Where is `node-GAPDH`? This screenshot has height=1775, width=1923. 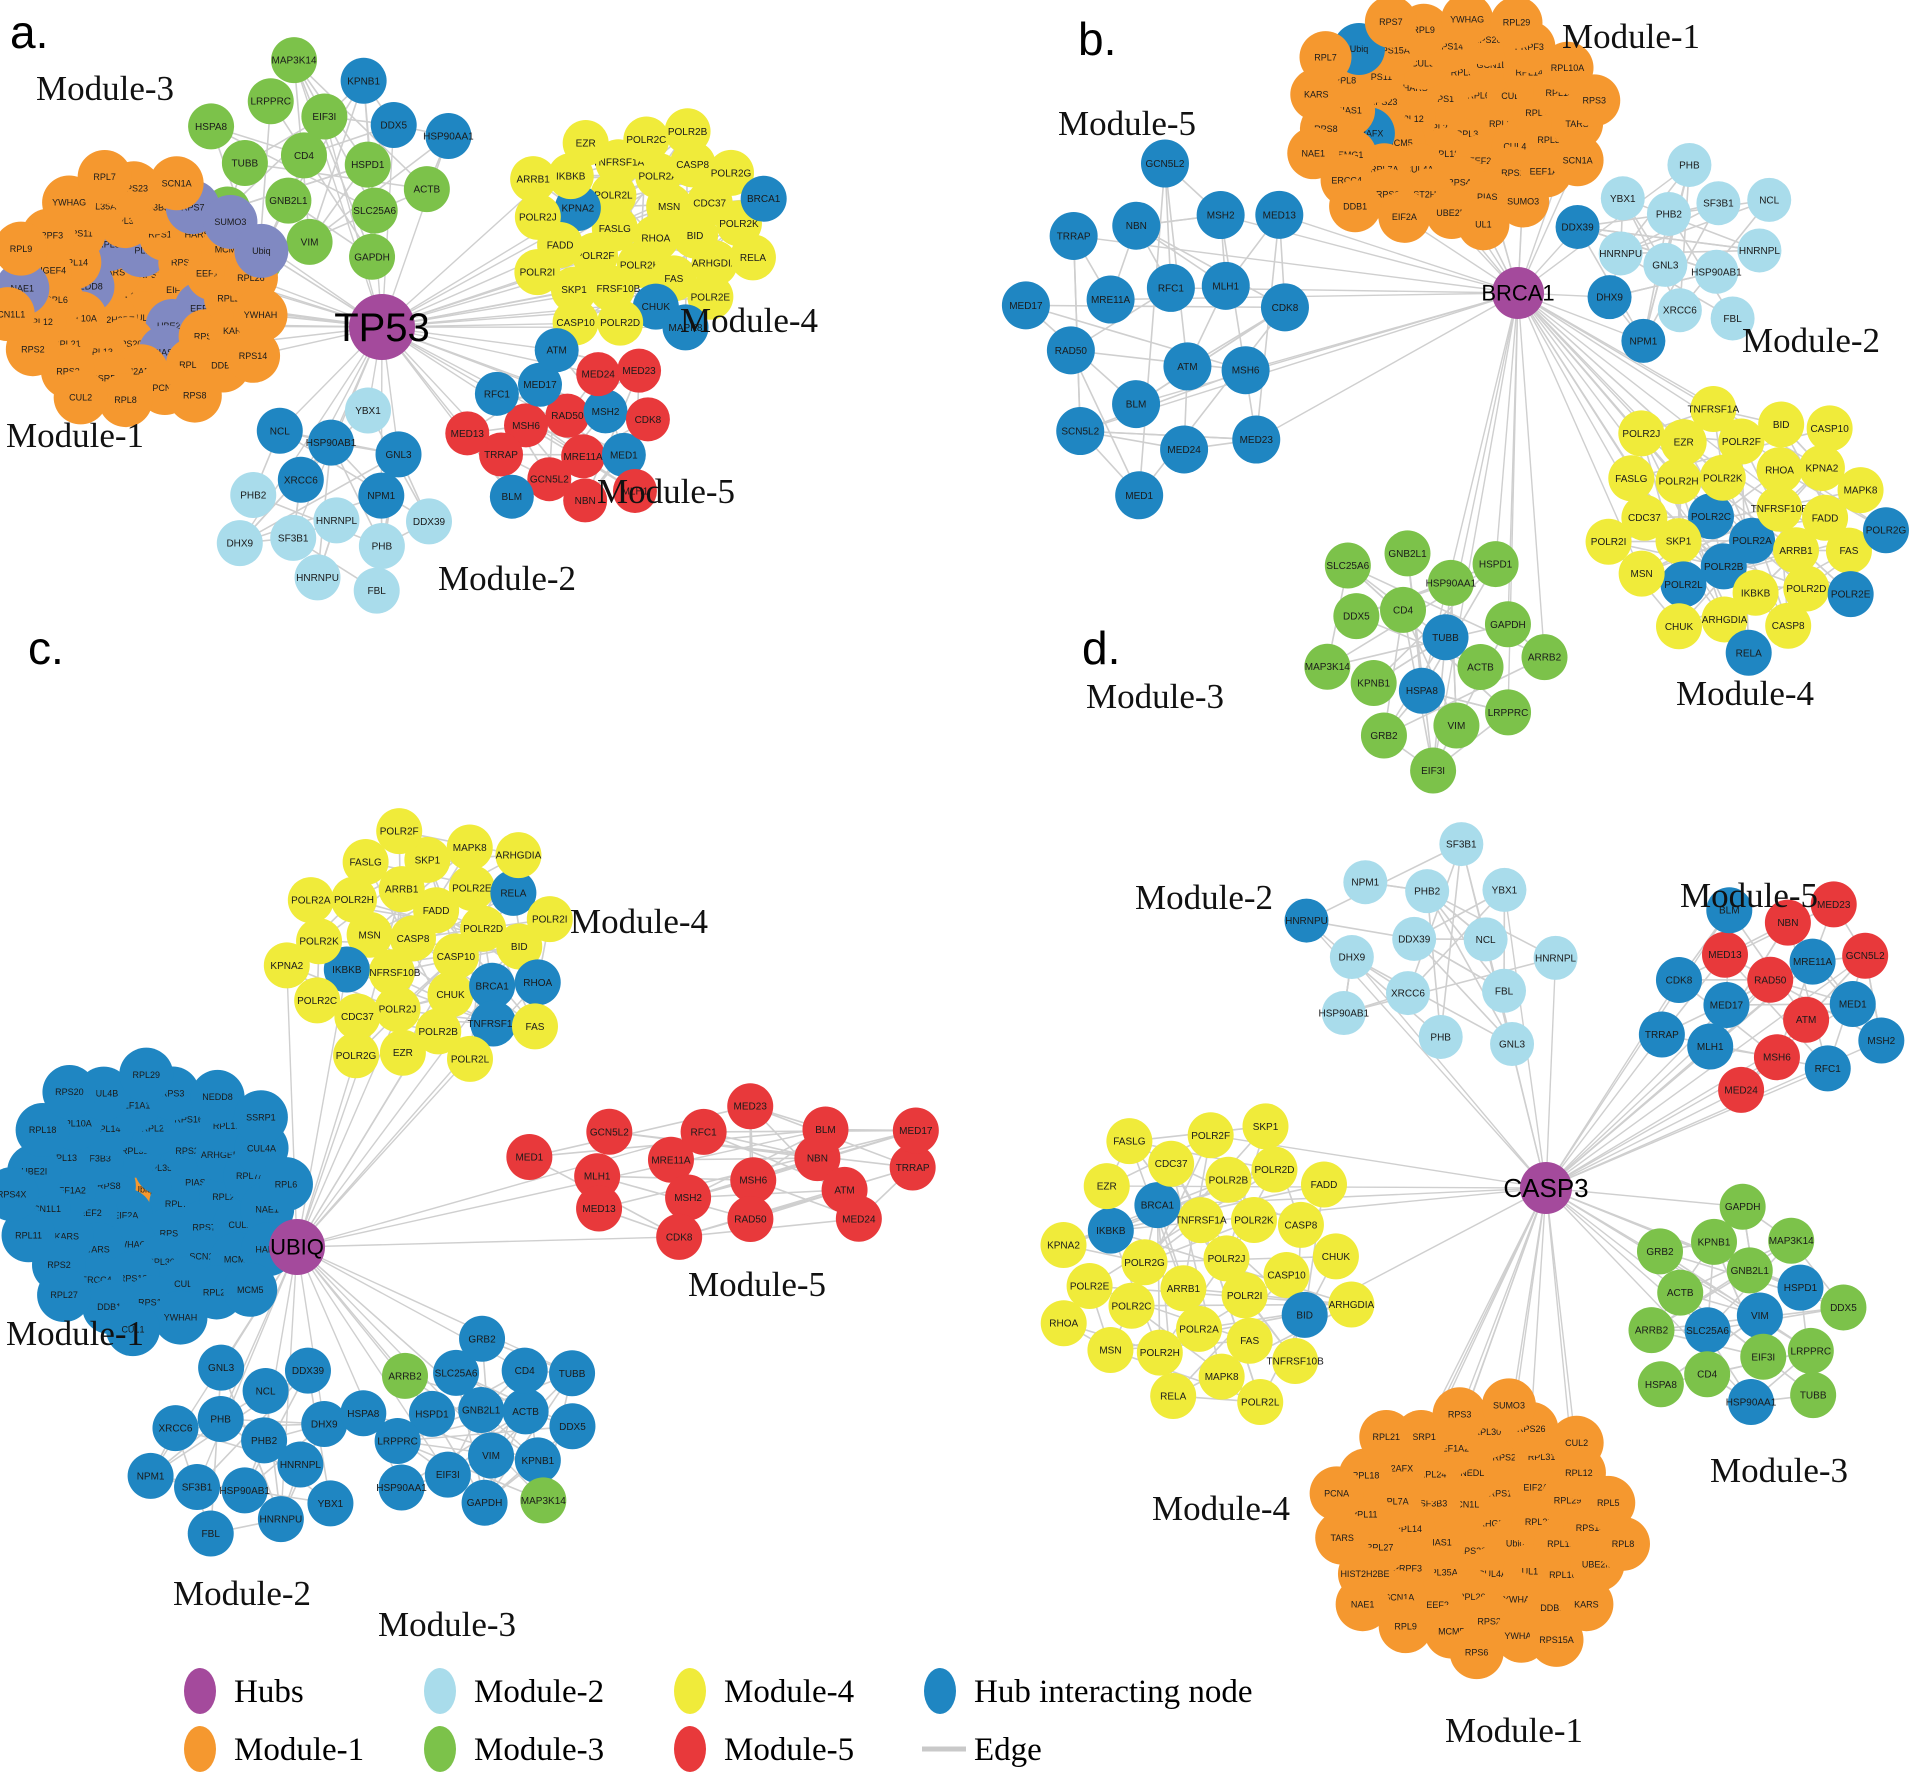
node-GAPDH is located at coordinates (1742, 1206).